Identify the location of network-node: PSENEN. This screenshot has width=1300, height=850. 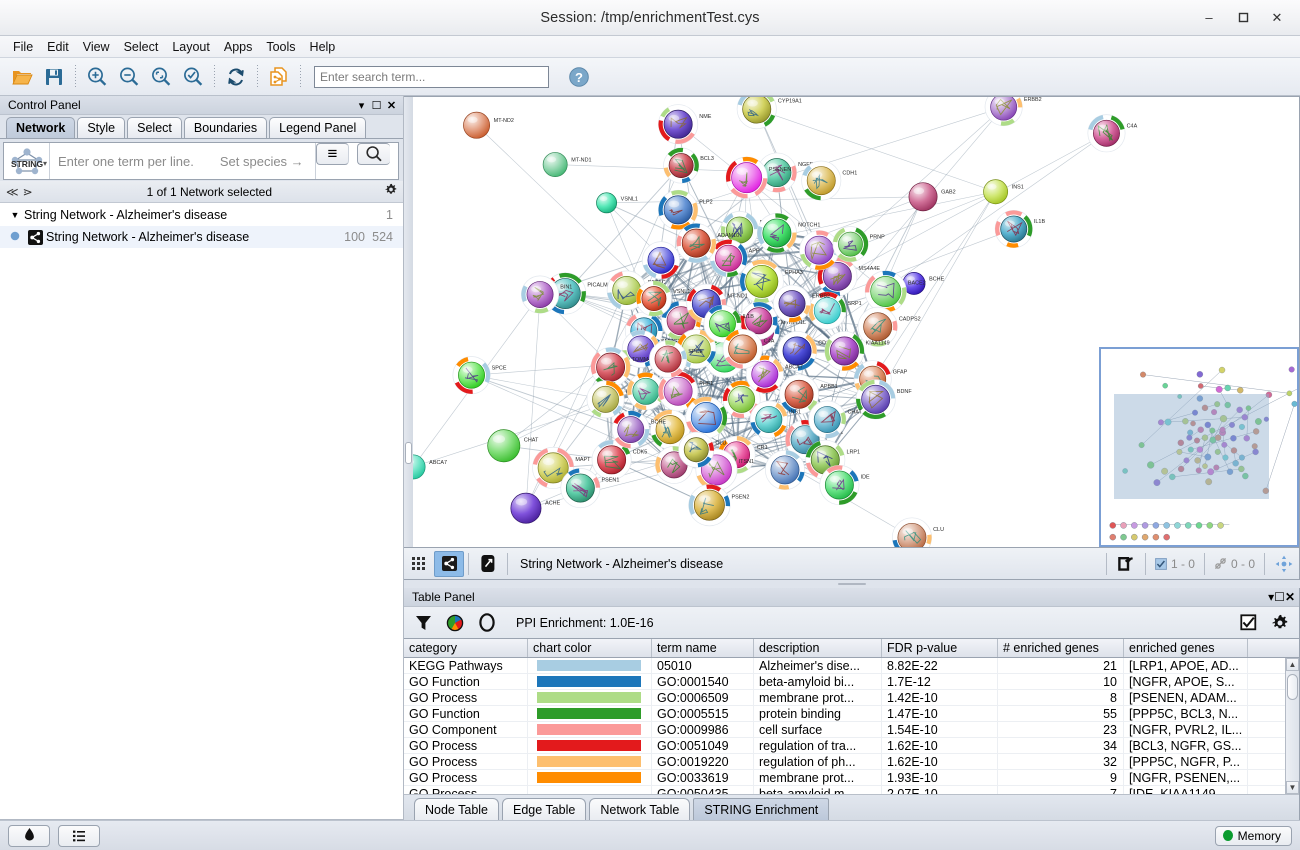
(758, 177).